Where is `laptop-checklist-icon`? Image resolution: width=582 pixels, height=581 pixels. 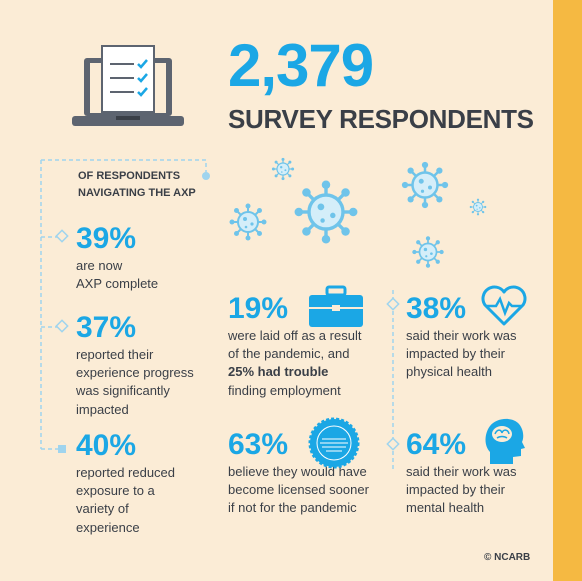 laptop-checklist-icon is located at coordinates (128, 85).